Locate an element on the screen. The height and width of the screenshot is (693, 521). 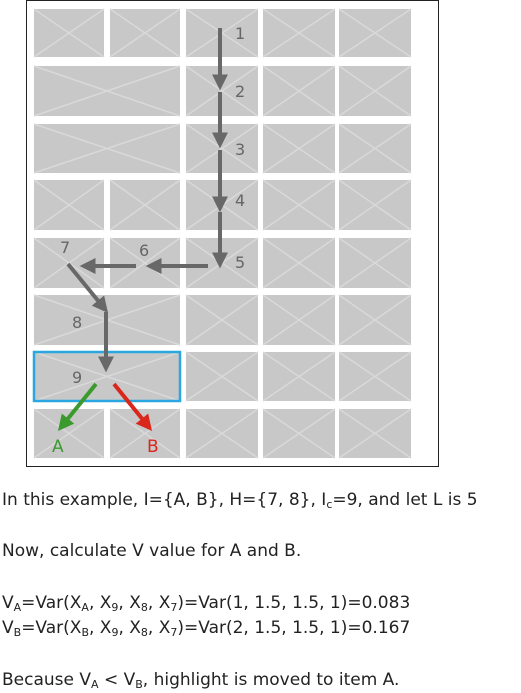
branch-b-label: B is located at coordinates (153, 447).